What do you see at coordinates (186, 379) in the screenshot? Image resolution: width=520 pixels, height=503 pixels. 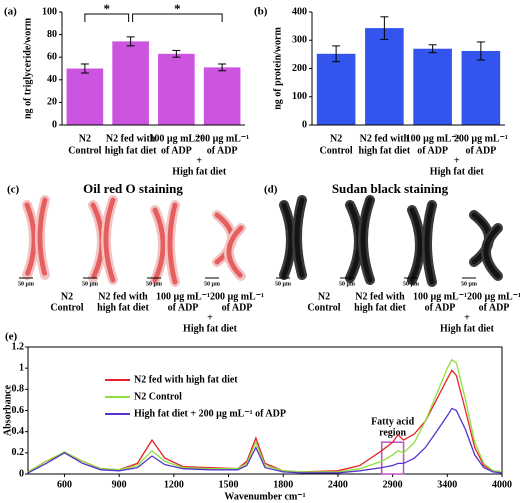 I see `legend-label: N2 fed with high fat diet` at bounding box center [186, 379].